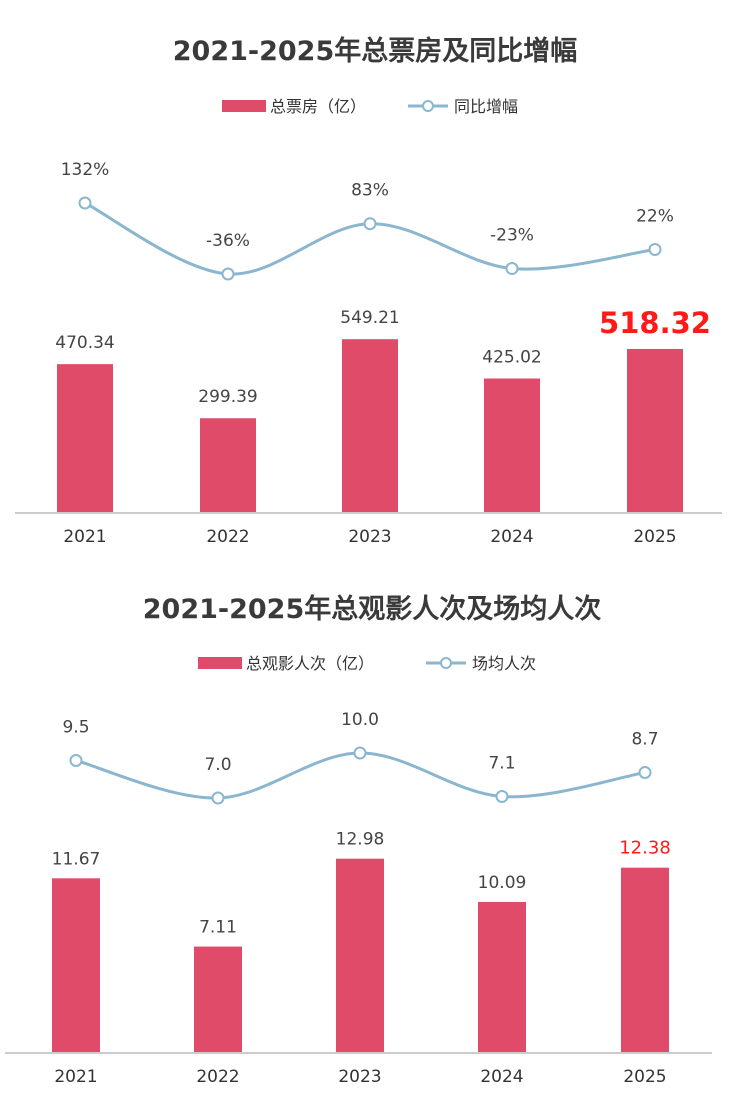  What do you see at coordinates (217, 765) in the screenshot?
I see `line-value-label: 7.0` at bounding box center [217, 765].